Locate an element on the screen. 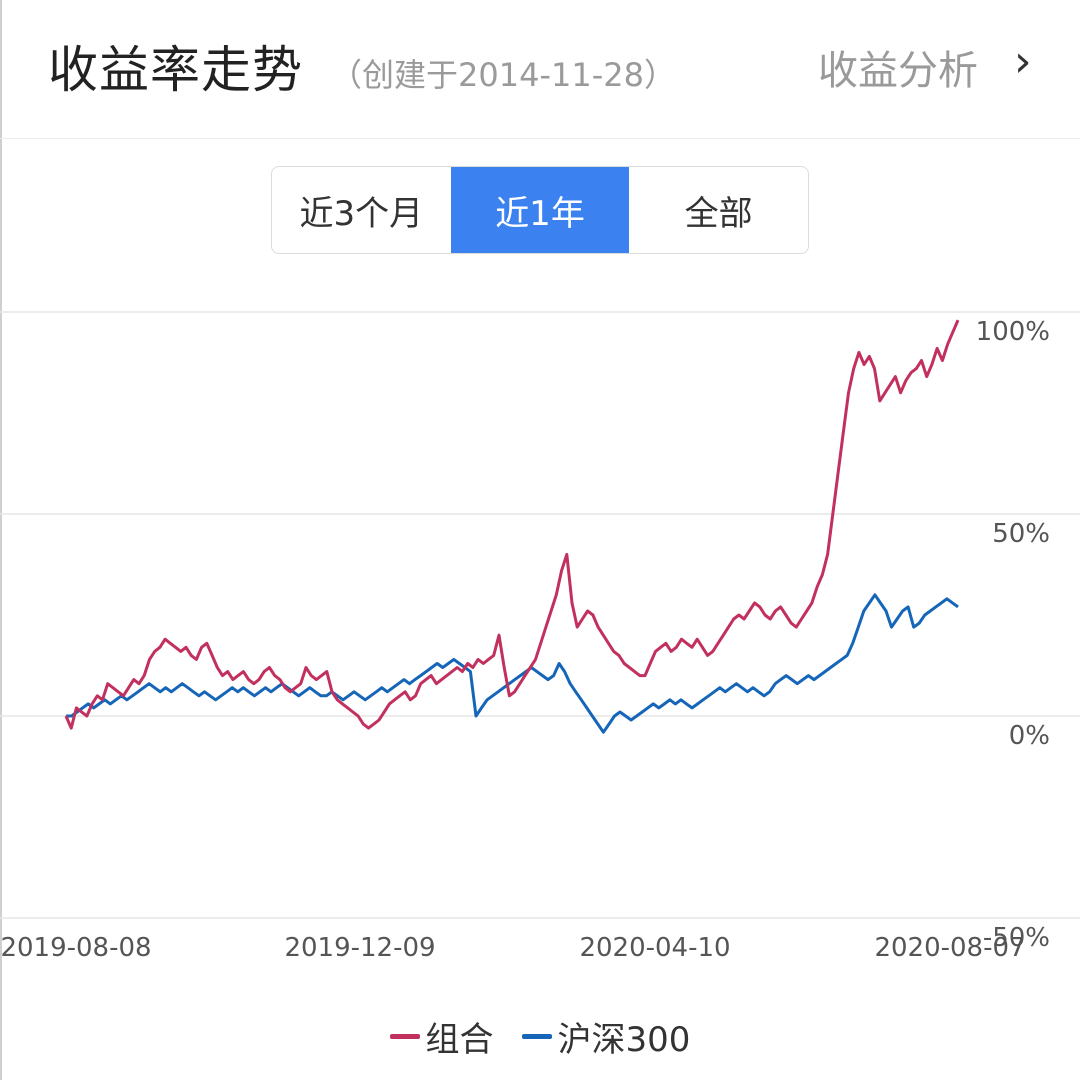  chart-legend: 组合 沪深300 is located at coordinates (540, 1036).